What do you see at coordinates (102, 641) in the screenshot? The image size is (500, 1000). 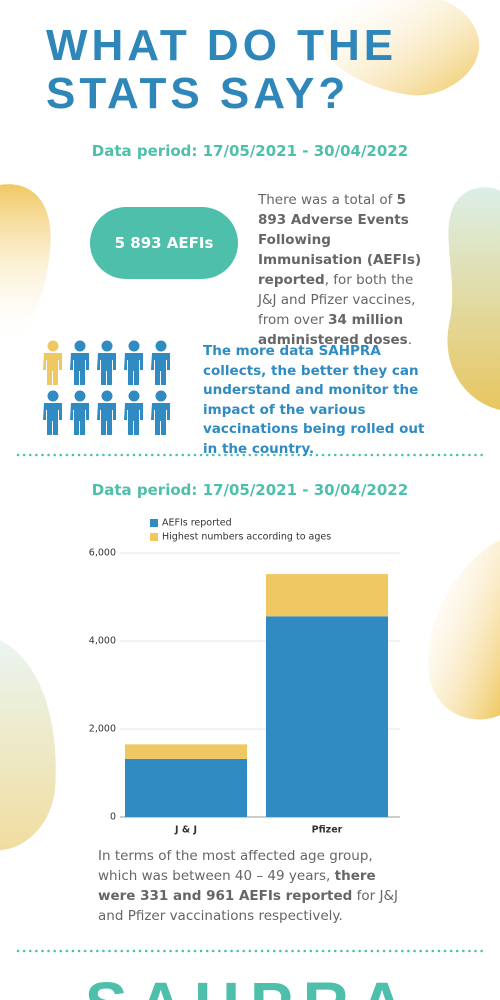 I see `y-tick-label: 4,000` at bounding box center [102, 641].